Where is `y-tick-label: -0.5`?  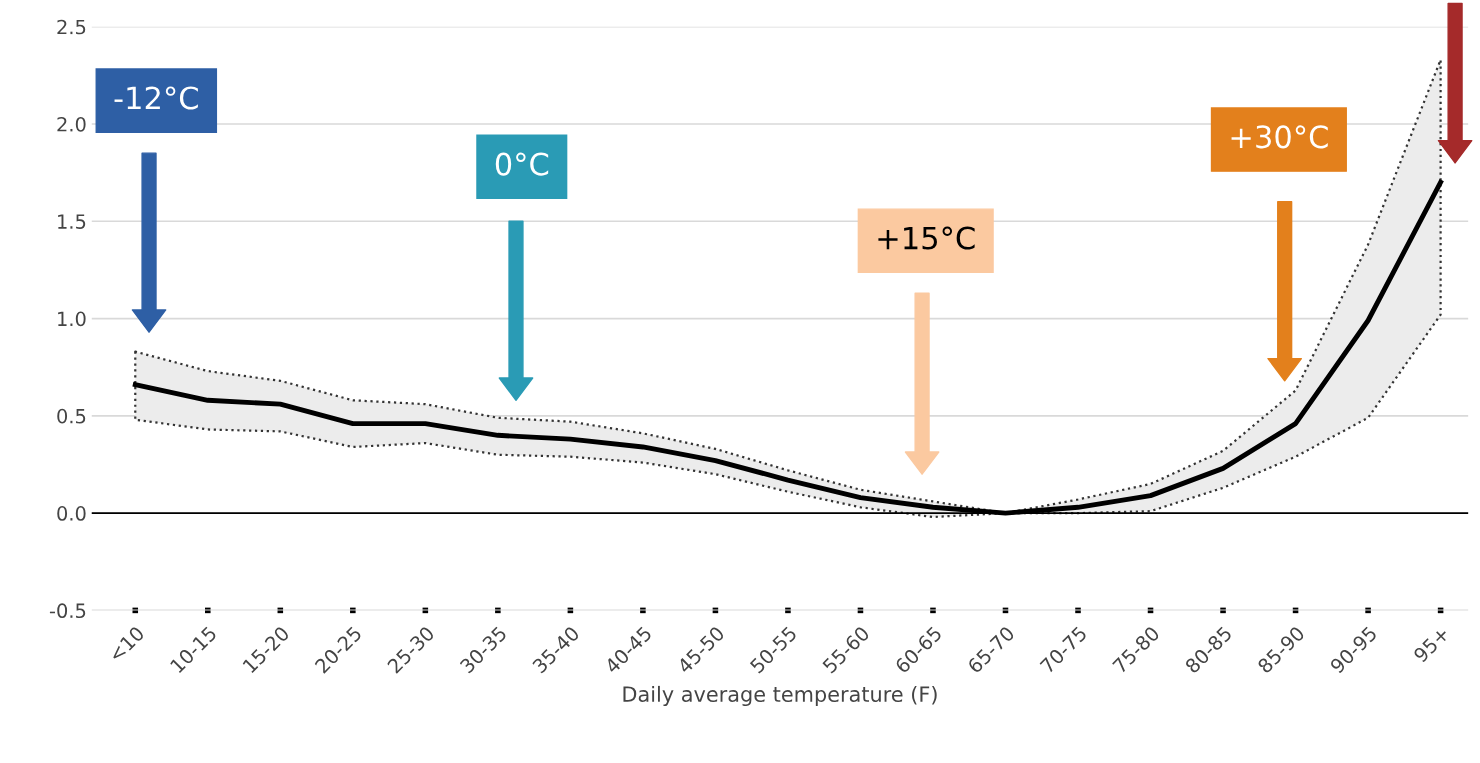 y-tick-label: -0.5 is located at coordinates (67, 611).